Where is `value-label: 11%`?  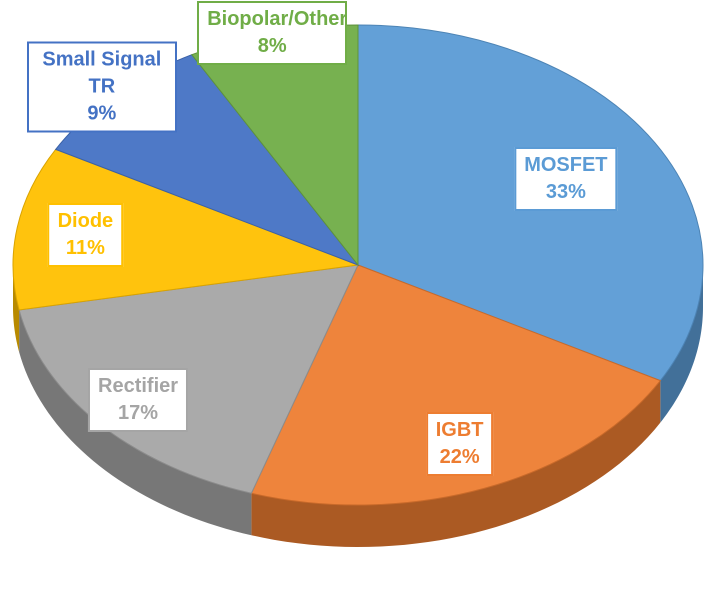 value-label: 11% is located at coordinates (85, 247).